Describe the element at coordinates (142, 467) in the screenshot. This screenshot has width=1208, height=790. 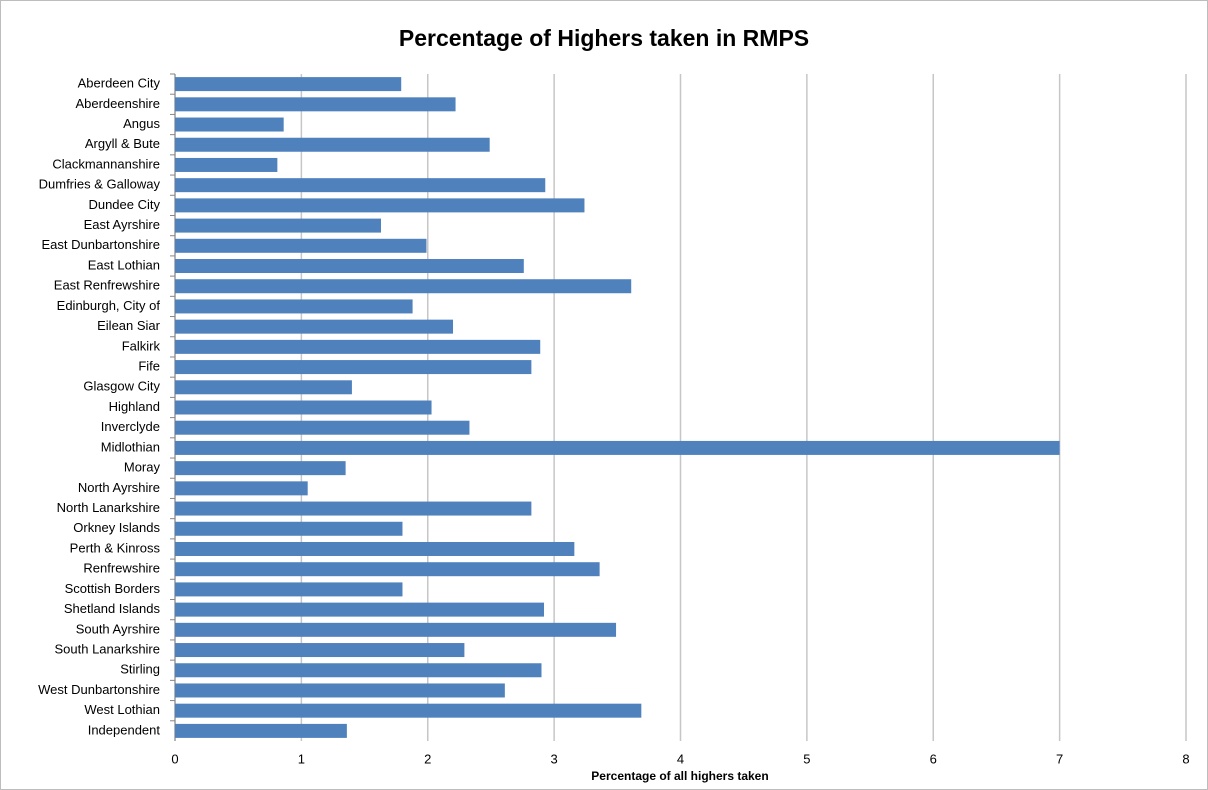
I see `y-tick-label: Moray` at that location.